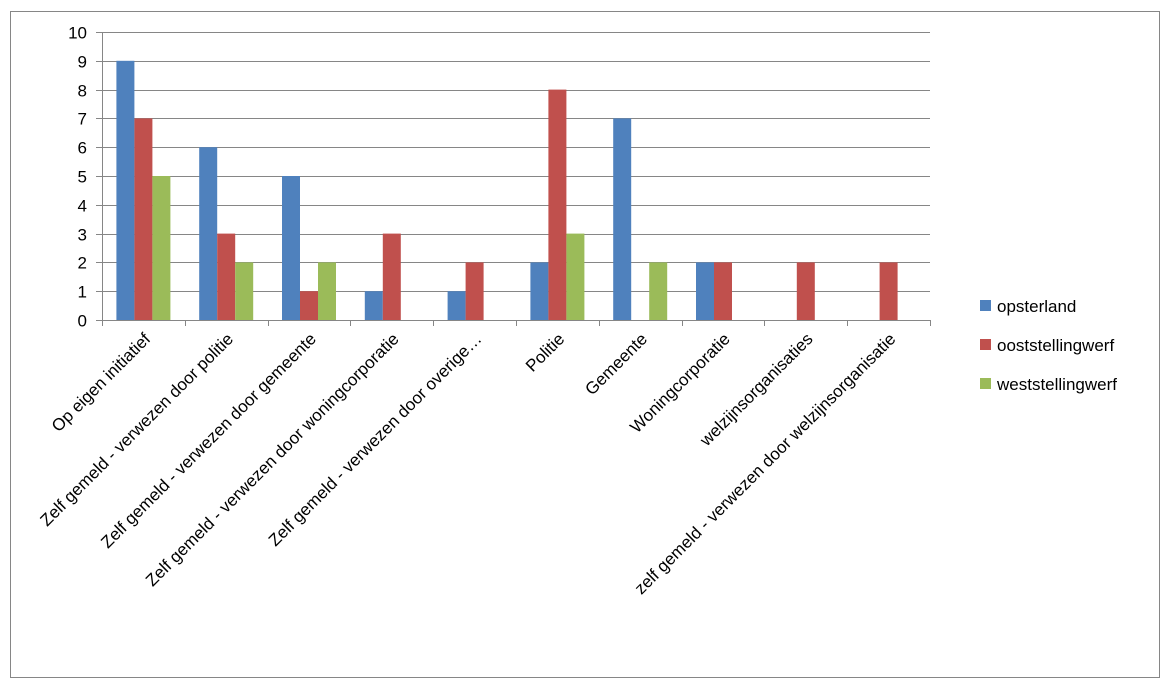 The height and width of the screenshot is (688, 1165). What do you see at coordinates (985, 344) in the screenshot?
I see `legend-swatch-ooststellingwerf` at bounding box center [985, 344].